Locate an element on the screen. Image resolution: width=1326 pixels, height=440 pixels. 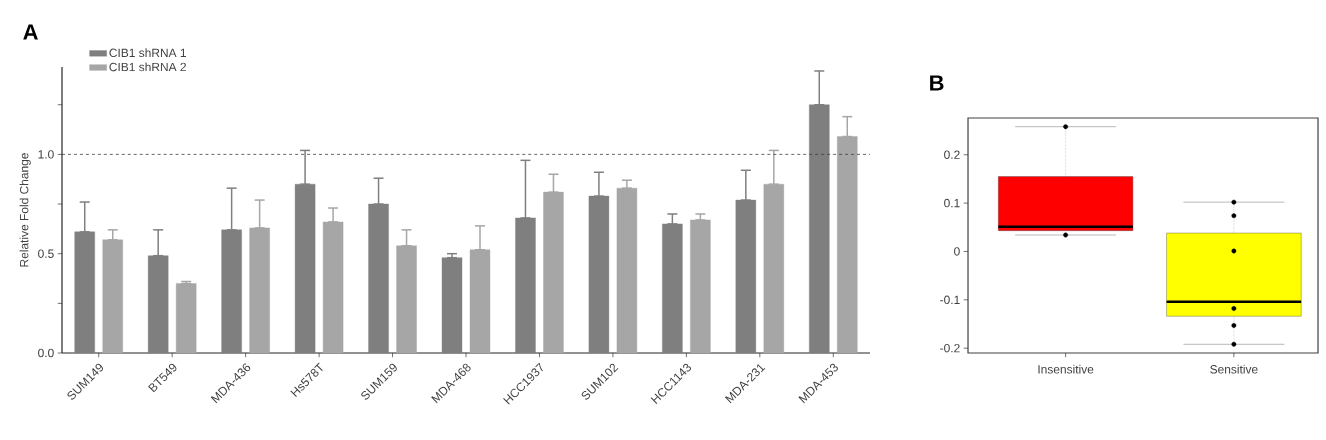
legend-label: CIB1 shRNA 1 is located at coordinates (147, 53).